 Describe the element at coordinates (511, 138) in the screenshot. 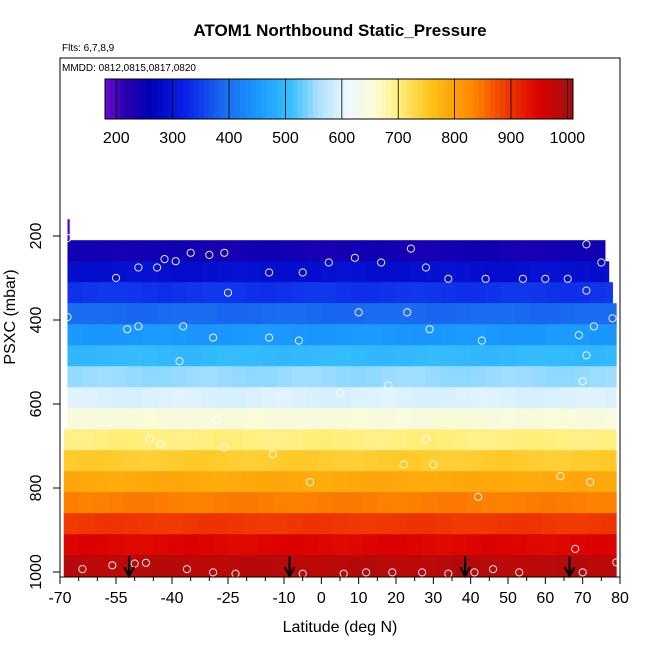

I see `colorbar-tick-label: 900` at that location.